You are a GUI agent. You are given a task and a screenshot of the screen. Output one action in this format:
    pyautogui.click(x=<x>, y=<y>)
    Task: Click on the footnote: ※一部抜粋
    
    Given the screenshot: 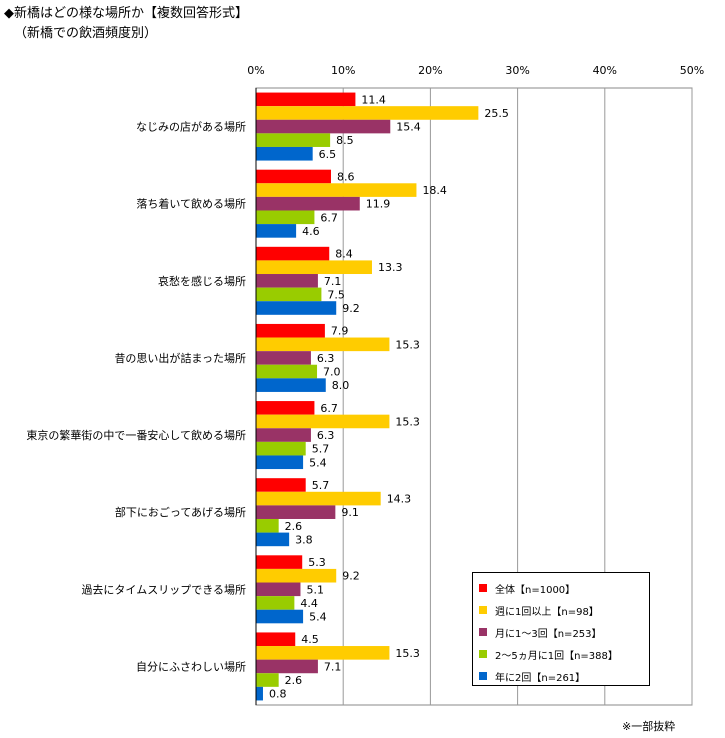 What is the action you would take?
    pyautogui.click(x=649, y=726)
    